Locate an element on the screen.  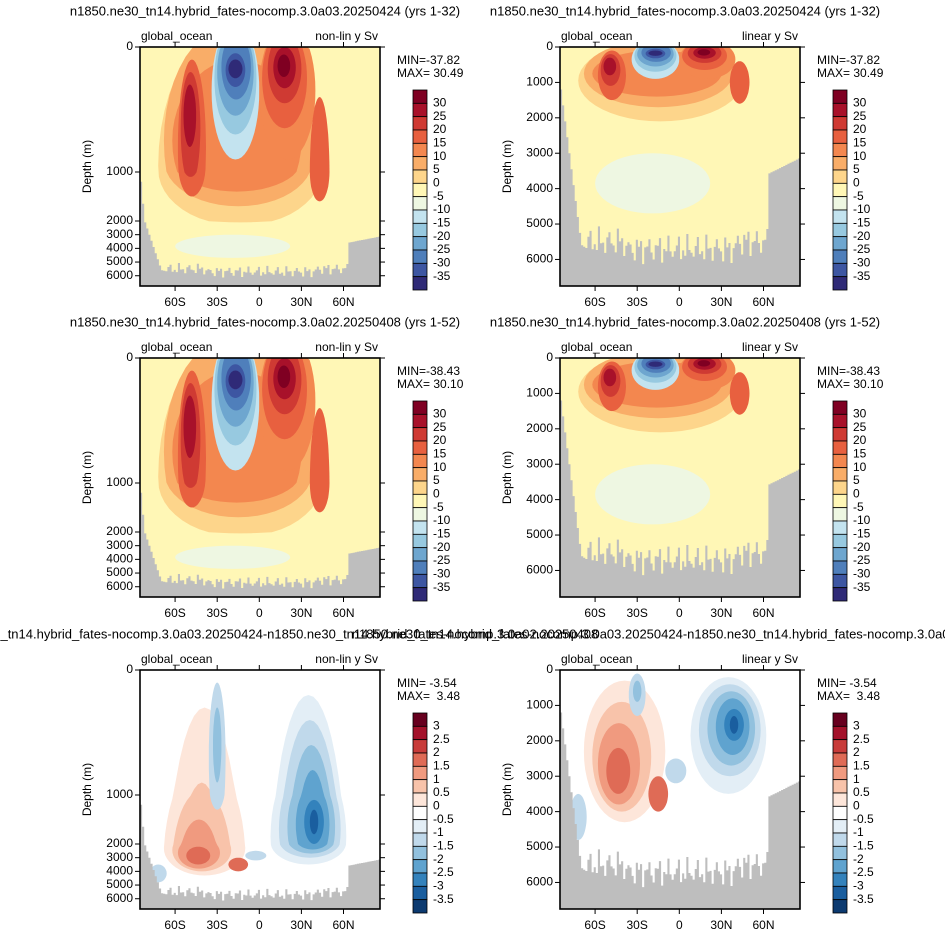
colorbar-label: 15 is located at coordinates (440, 454).